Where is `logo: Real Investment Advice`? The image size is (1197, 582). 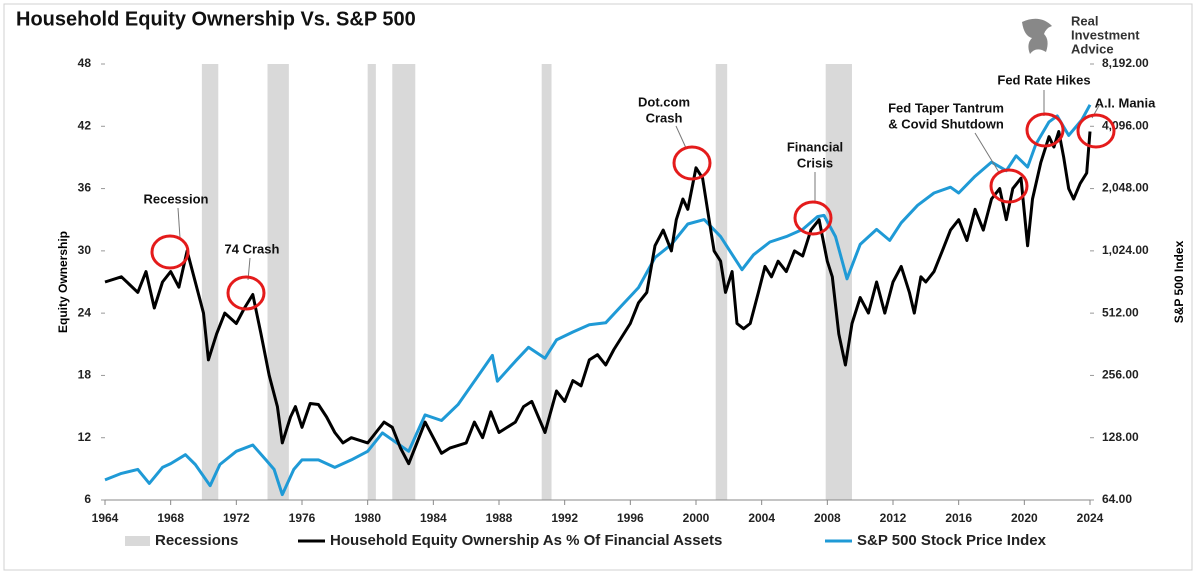 logo: Real Investment Advice is located at coordinates (1081, 34).